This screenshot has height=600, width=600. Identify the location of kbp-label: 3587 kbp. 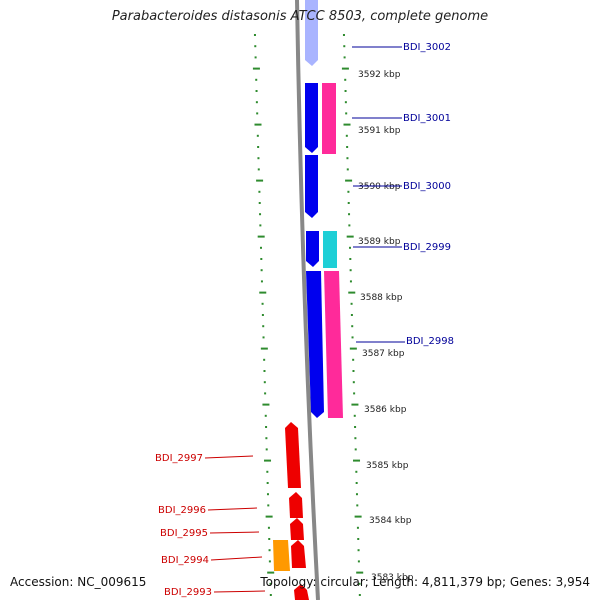
(383, 354).